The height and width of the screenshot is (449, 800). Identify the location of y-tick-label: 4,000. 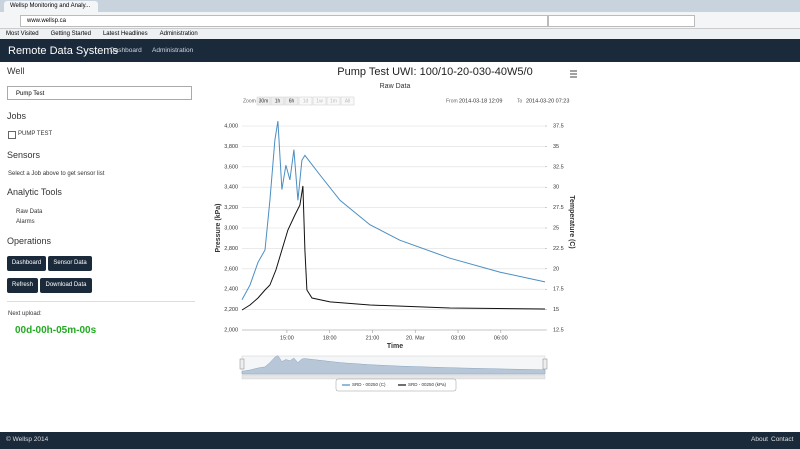
(231, 126).